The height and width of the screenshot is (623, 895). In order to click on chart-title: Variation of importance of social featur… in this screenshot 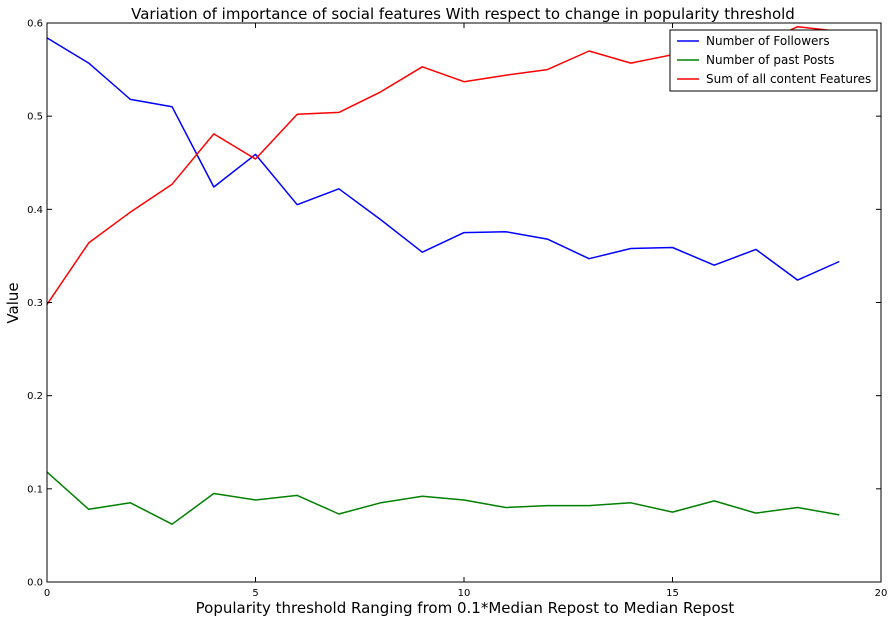, I will do `click(463, 14)`.